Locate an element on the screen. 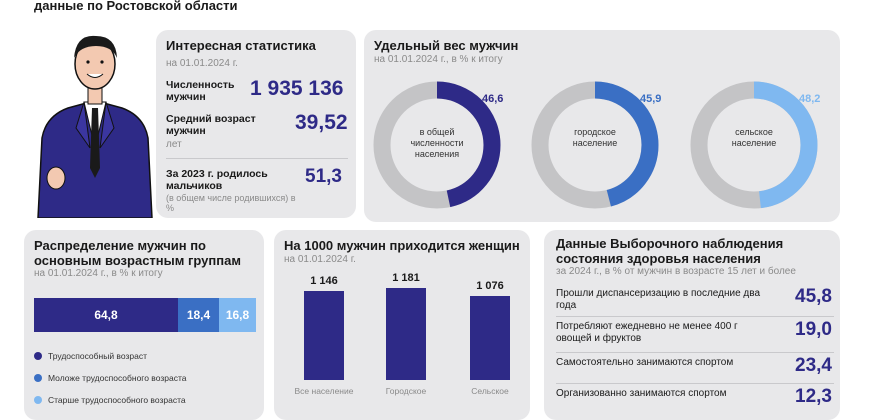  stats-card is located at coordinates (256, 124).